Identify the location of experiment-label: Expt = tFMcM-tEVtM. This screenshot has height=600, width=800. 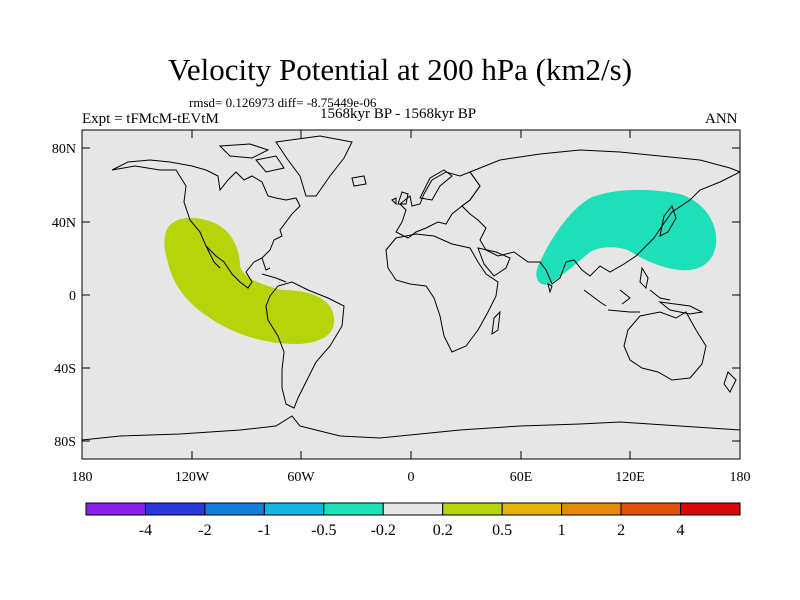
(150, 119).